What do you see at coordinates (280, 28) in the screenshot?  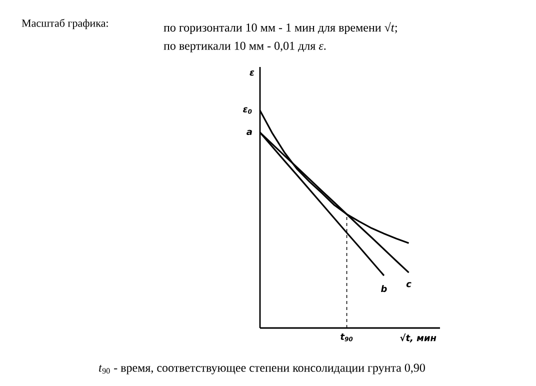 I see `text: по горизонтали 10 мм - 1 мин для времени √t;` at bounding box center [280, 28].